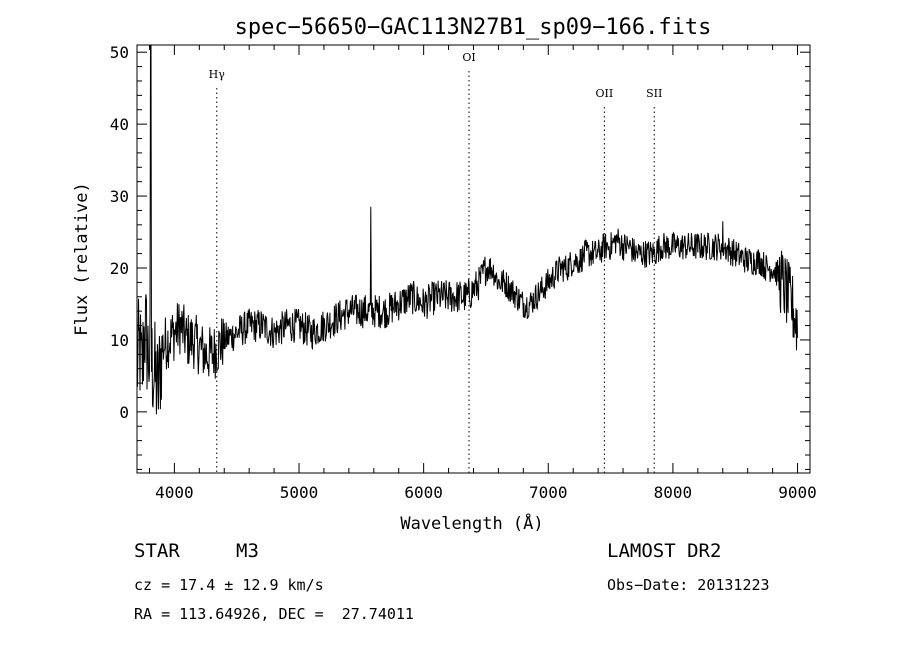  What do you see at coordinates (797, 492) in the screenshot?
I see `x-tick-label: 9000` at bounding box center [797, 492].